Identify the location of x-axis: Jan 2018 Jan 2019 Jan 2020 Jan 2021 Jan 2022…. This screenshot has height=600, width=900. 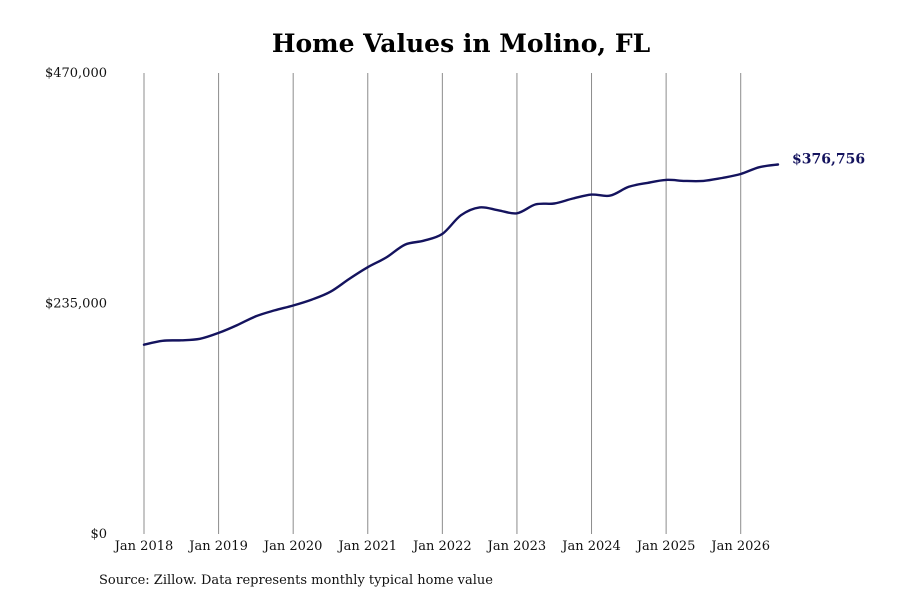
(441, 546).